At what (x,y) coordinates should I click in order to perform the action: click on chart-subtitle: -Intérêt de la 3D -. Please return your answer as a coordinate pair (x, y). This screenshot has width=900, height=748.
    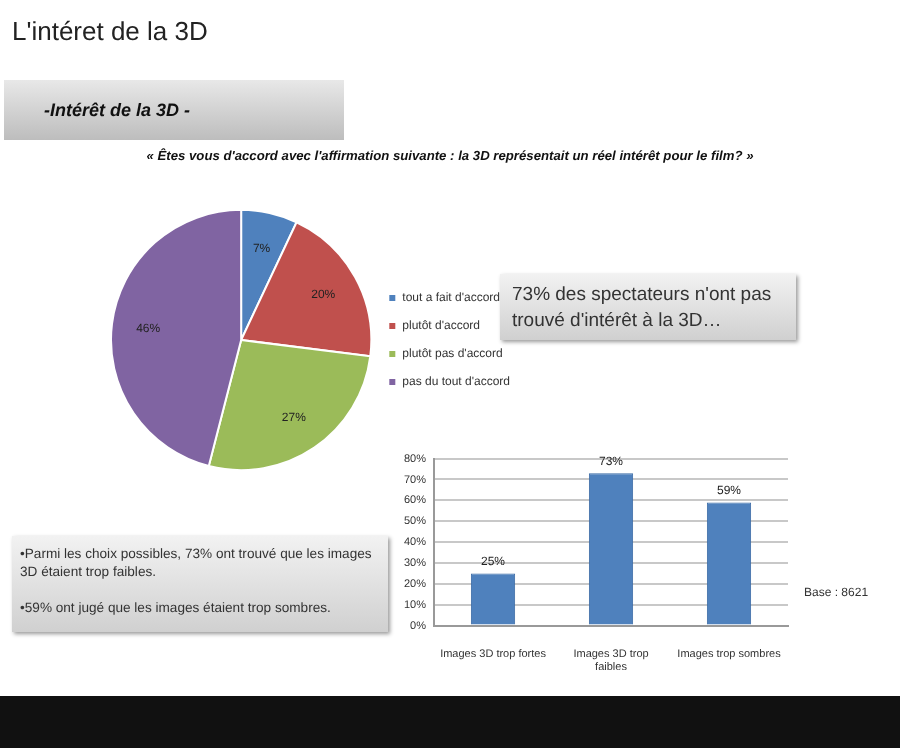
    Looking at the image, I should click on (174, 110).